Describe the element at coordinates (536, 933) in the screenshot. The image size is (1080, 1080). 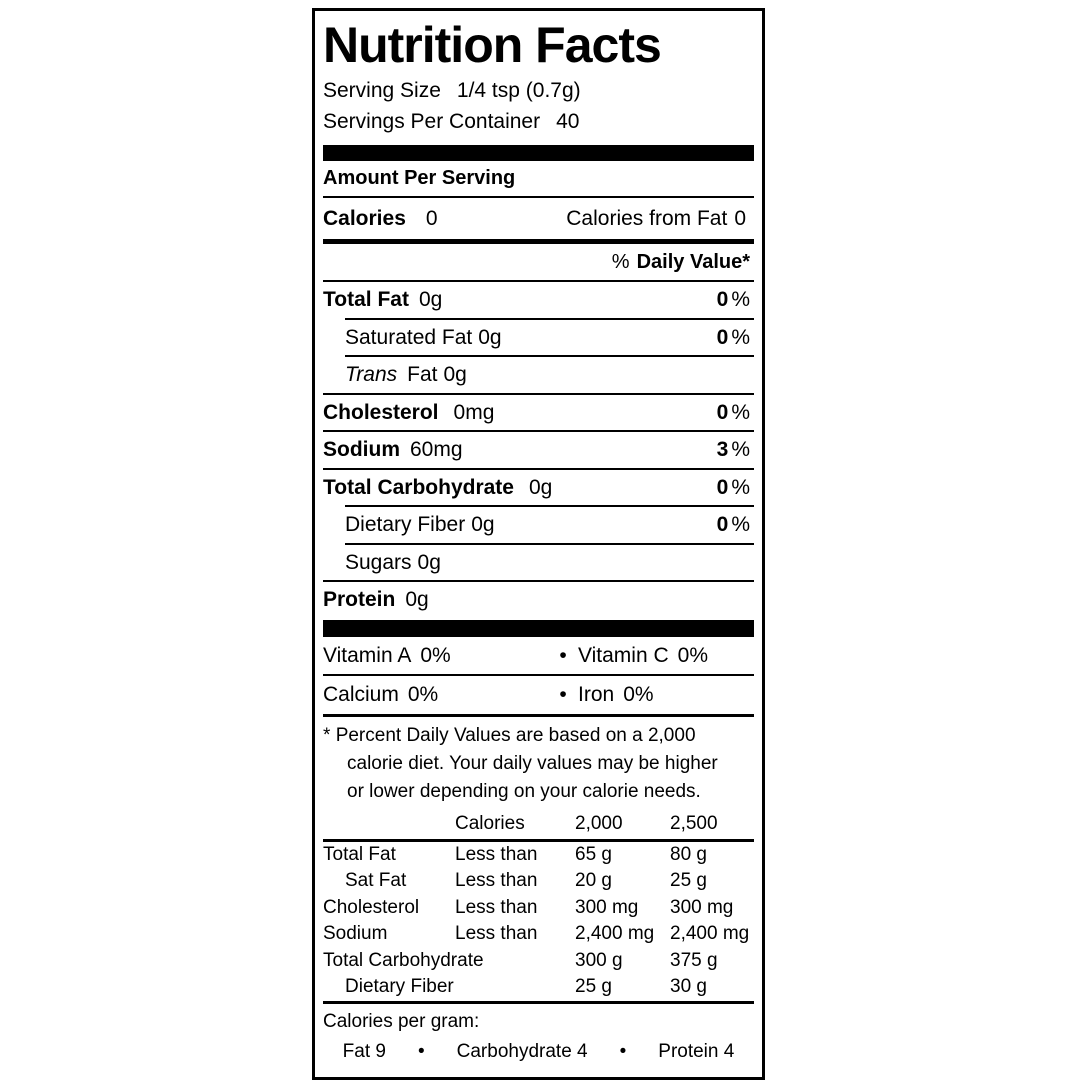
I see `table-row: Sodium Less than 2,400 mg 2,400 mg` at that location.